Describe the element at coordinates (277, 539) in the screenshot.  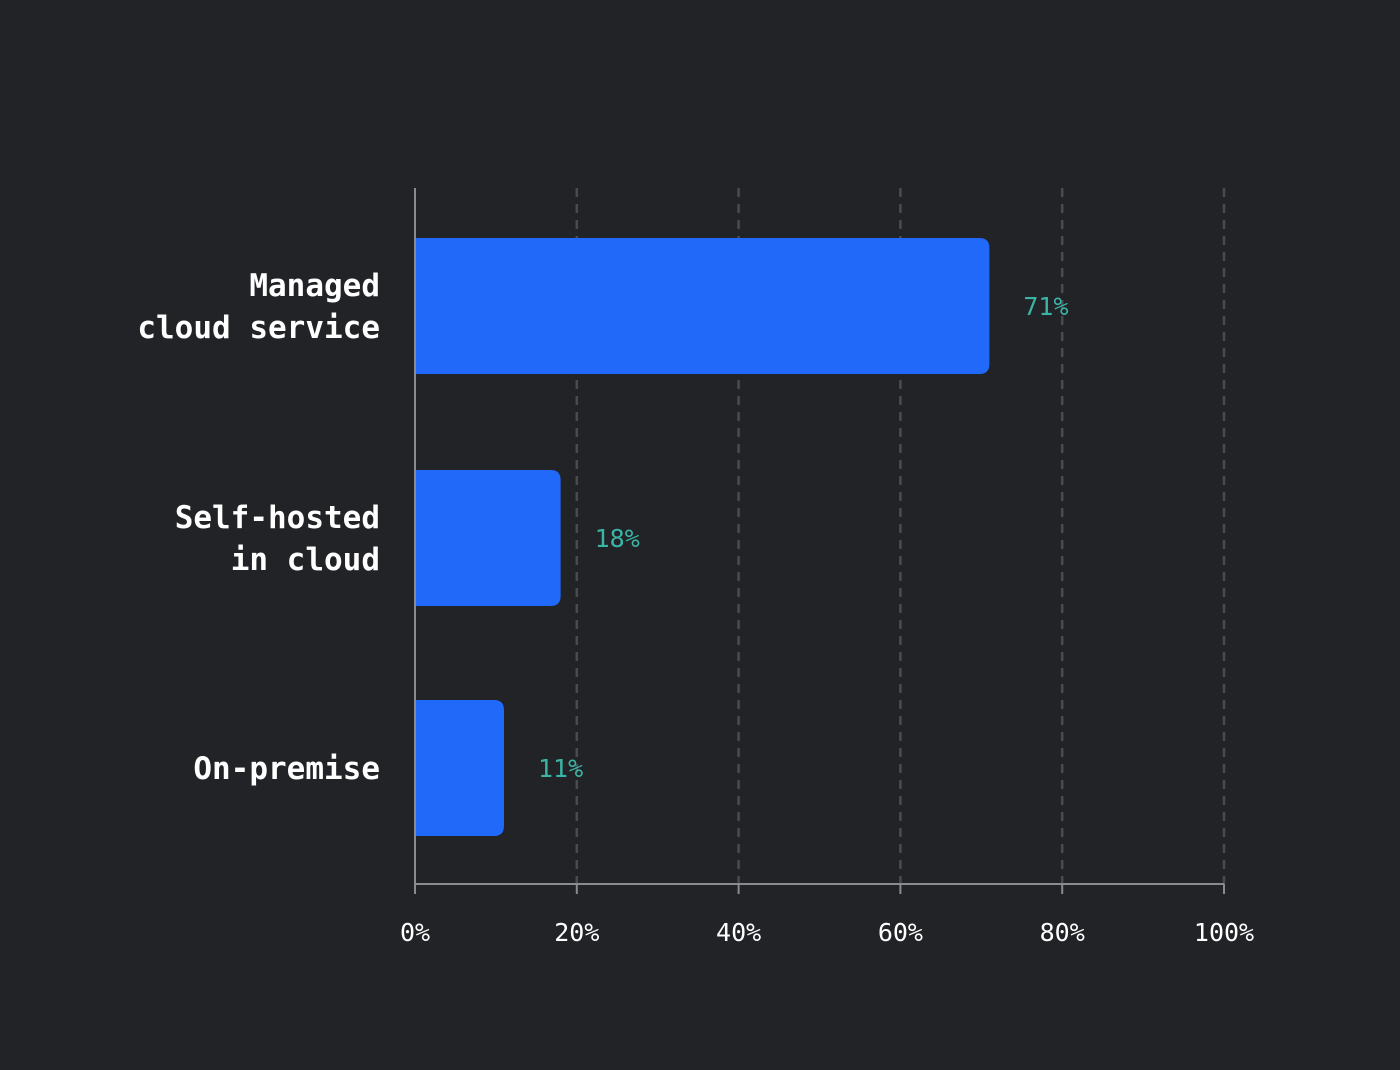
I see `category-label-1: Self-hosted in cloud` at that location.